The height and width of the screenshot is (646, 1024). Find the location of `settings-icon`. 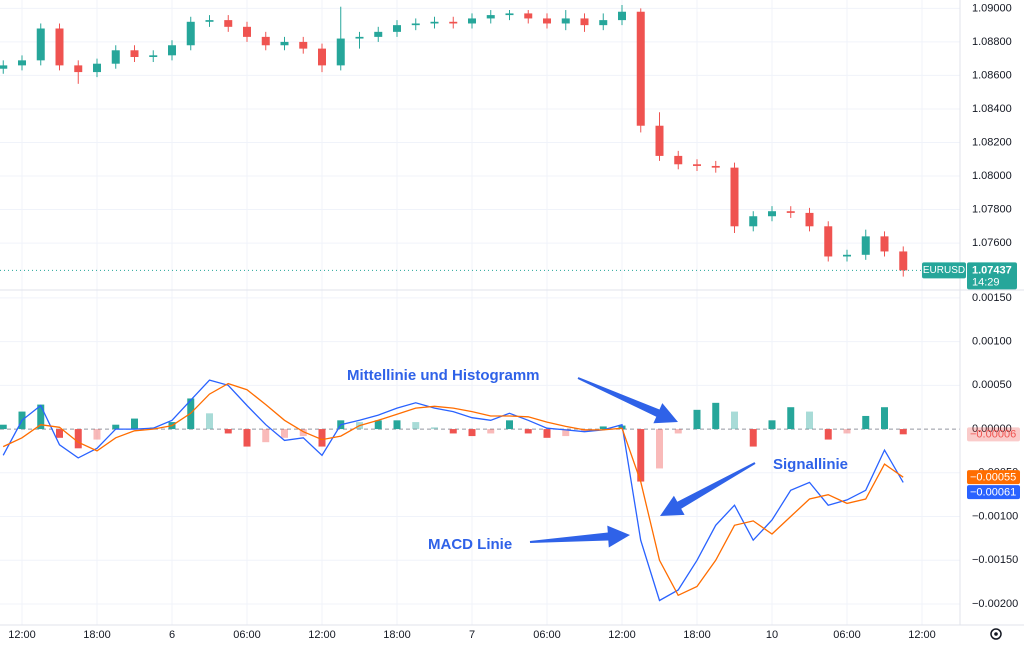

settings-icon is located at coordinates (996, 634).